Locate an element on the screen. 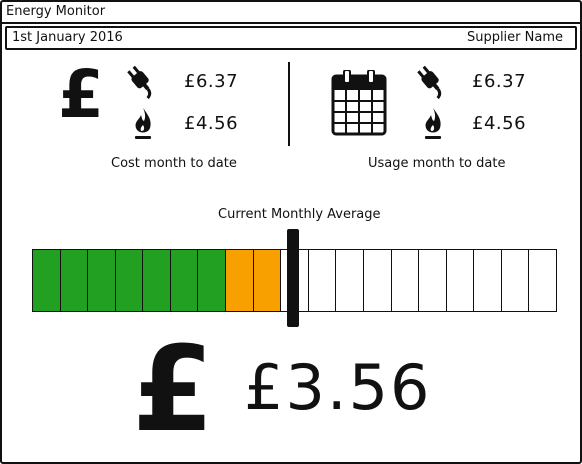 The width and height of the screenshot is (582, 464). gauge-needle is located at coordinates (293, 278).